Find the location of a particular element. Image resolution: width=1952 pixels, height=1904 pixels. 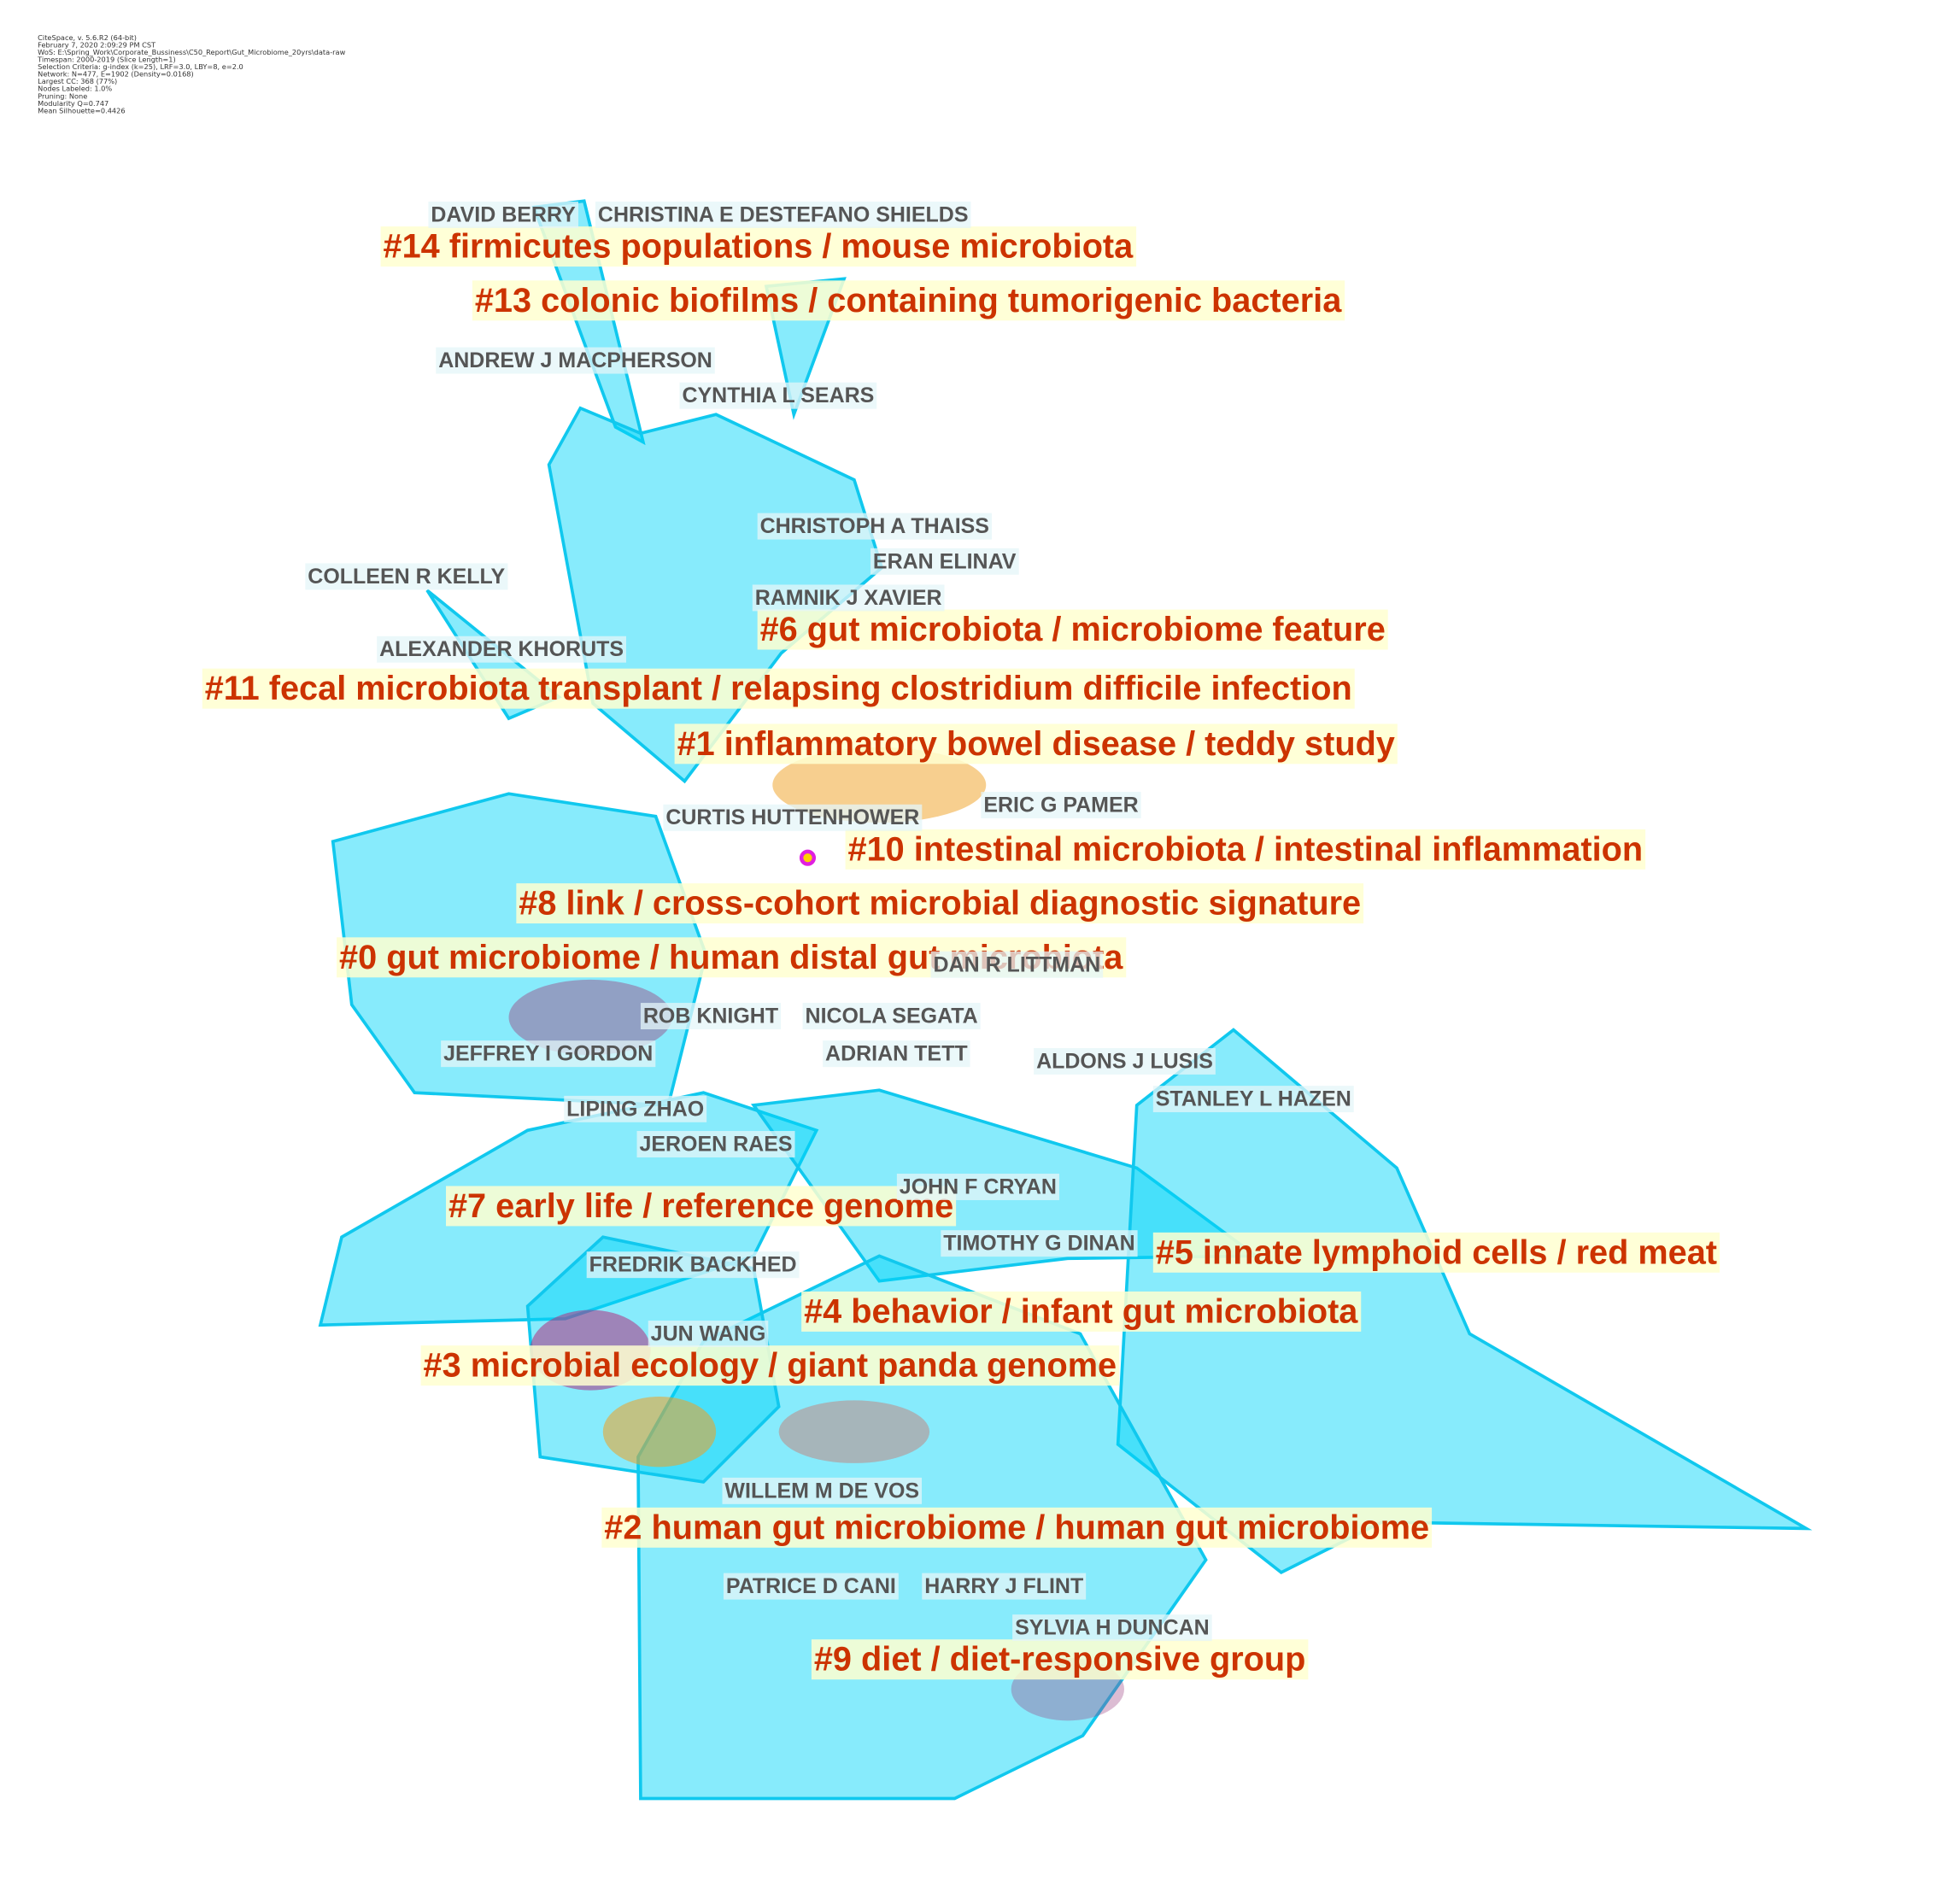

author-label-group: PATRICE D CANI is located at coordinates (811, 1586).